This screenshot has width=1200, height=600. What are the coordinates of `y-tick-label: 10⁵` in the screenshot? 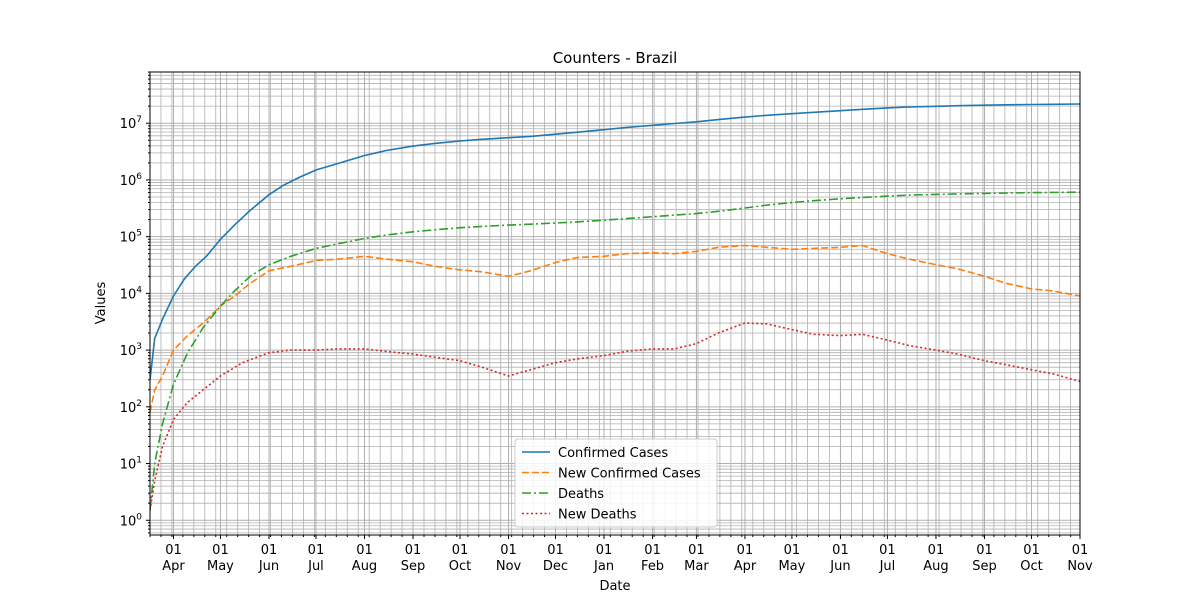 It's located at (131, 237).